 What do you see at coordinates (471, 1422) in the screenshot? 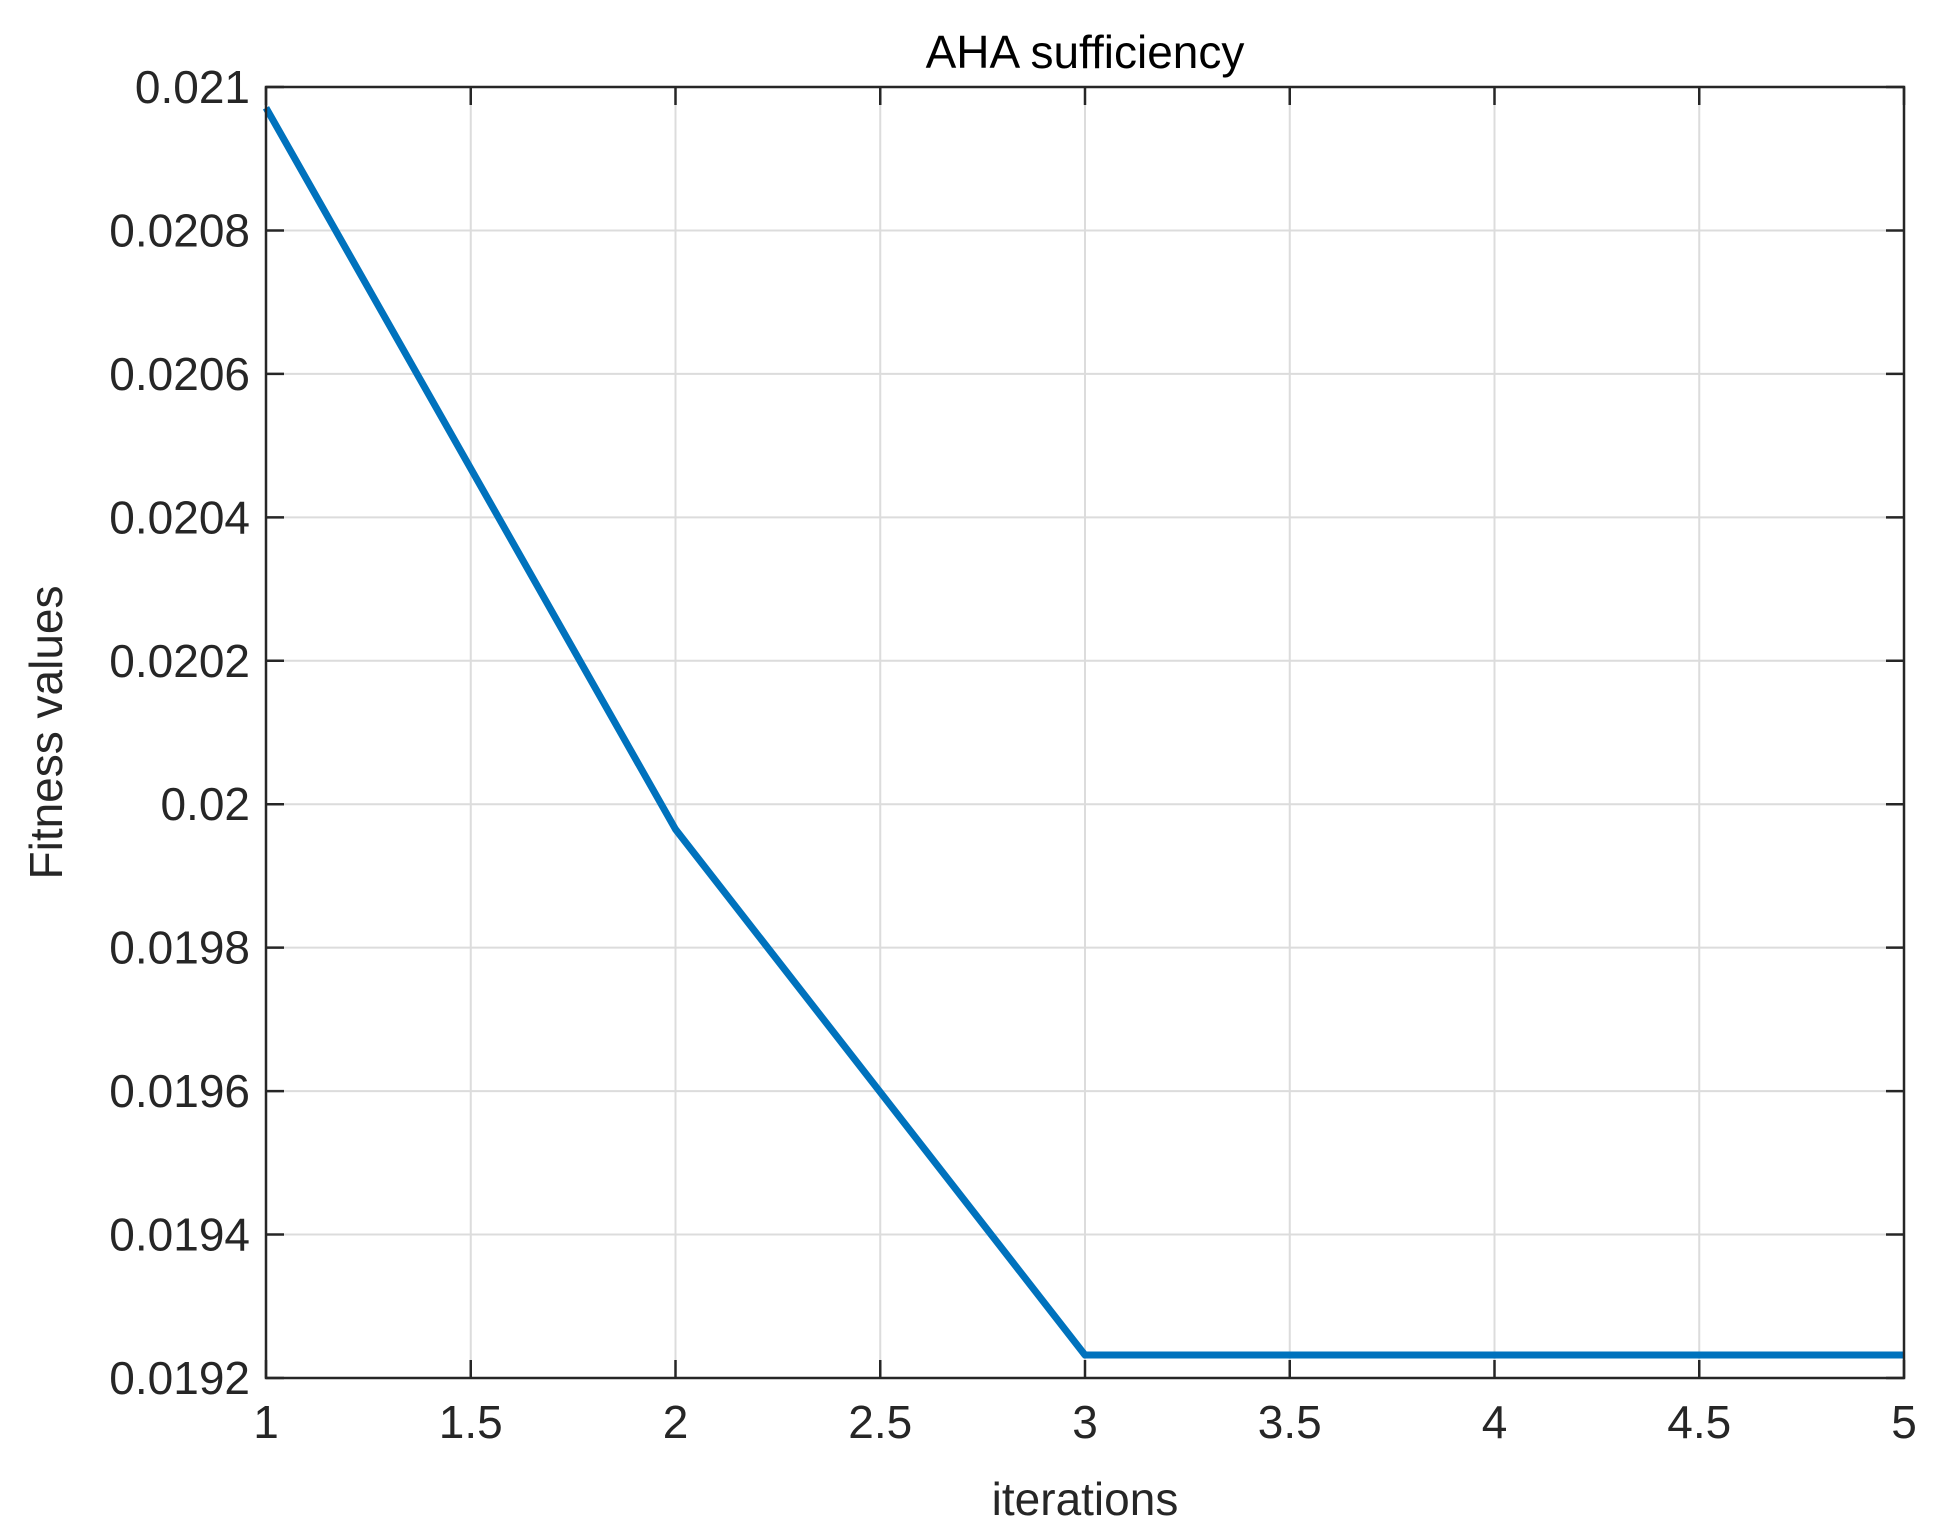
I see `x-tick-label: 1.5` at bounding box center [471, 1422].